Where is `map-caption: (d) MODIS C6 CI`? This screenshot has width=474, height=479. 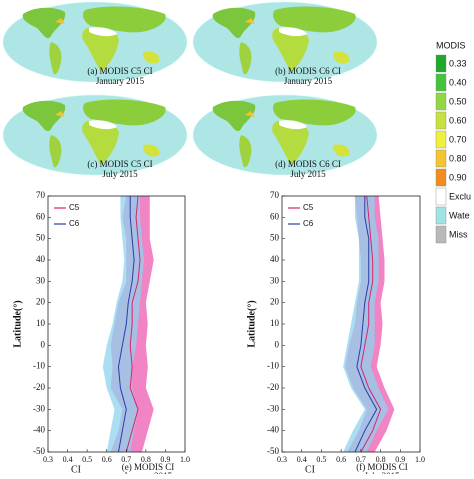
map-caption: (d) MODIS C6 CI is located at coordinates (308, 164).